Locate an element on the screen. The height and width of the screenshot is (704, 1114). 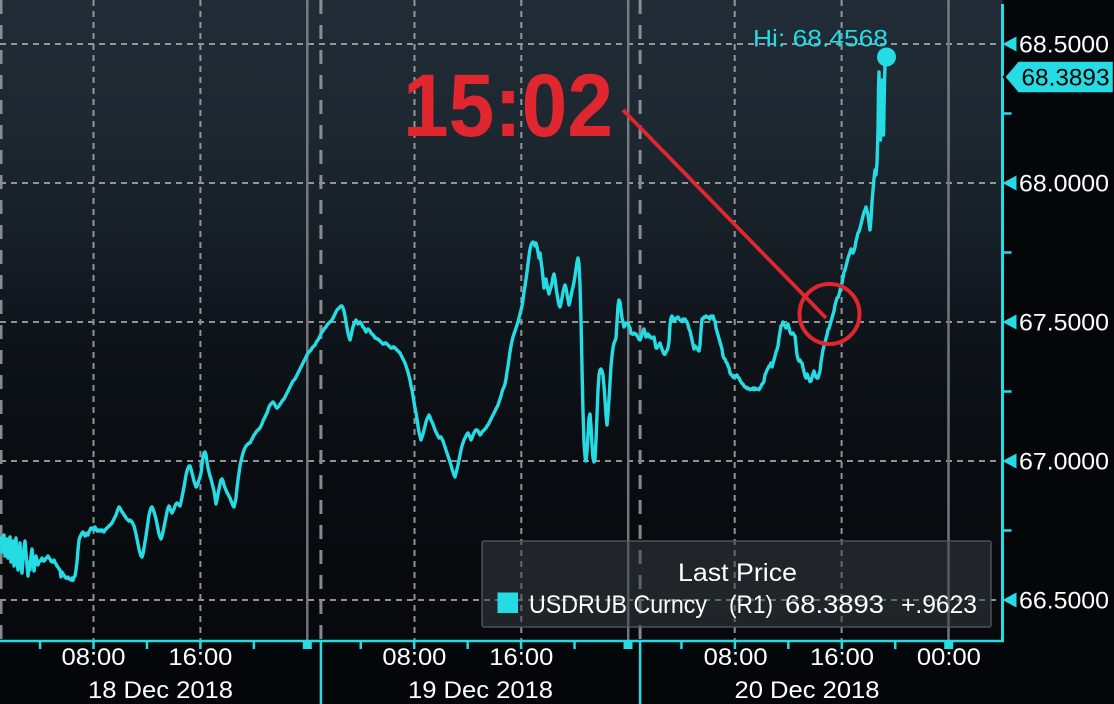
svg-text: 19 Dec 2018 is located at coordinates (480, 690).